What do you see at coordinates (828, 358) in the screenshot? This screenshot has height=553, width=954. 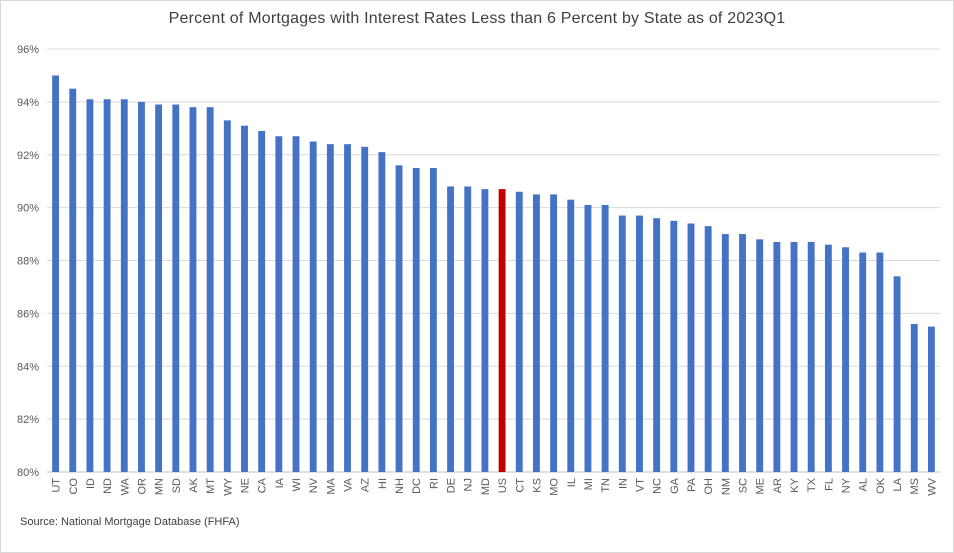 I see `bar-fl` at bounding box center [828, 358].